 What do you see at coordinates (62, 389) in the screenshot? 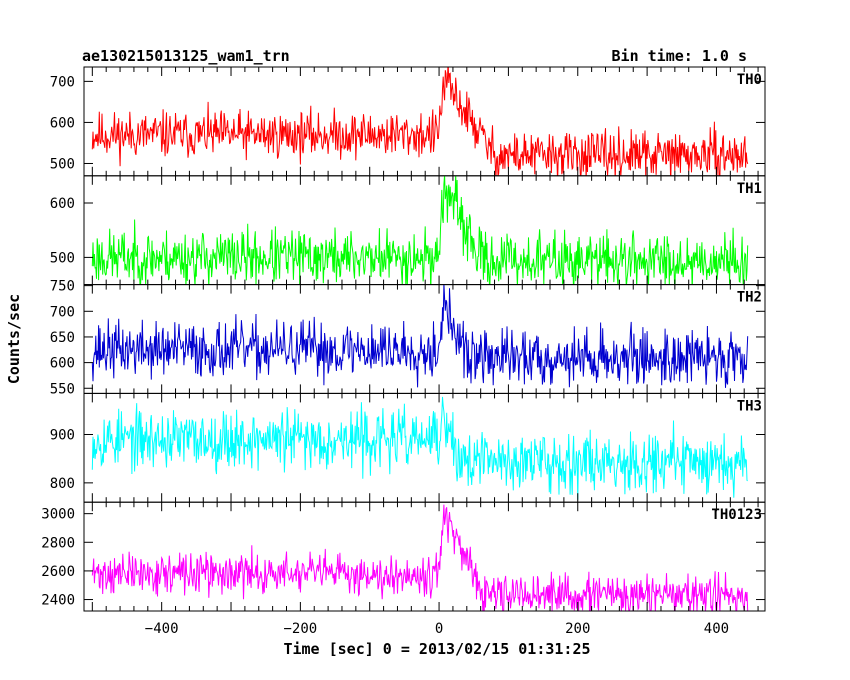
I see `y-tick-label: 550` at bounding box center [62, 389].